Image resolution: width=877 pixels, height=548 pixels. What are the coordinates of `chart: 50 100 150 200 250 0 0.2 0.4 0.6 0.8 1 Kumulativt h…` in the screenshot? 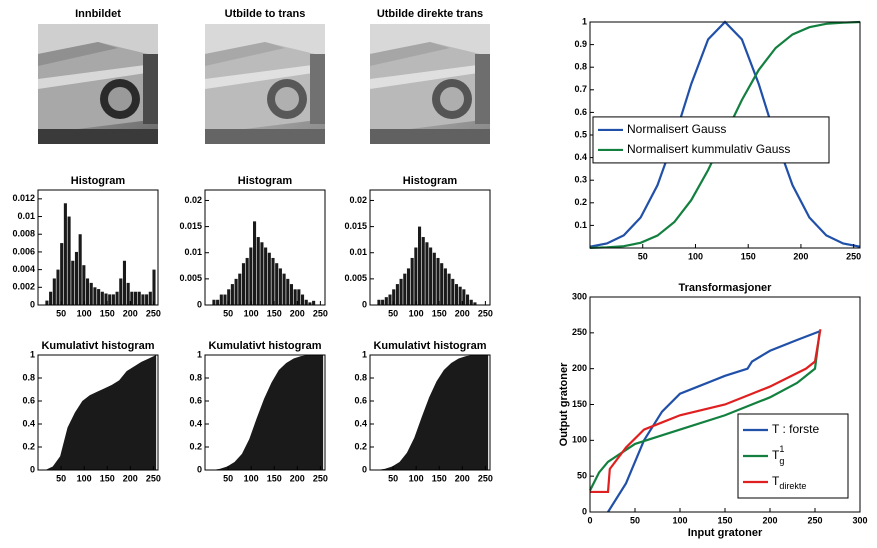 It's located at (258, 411).